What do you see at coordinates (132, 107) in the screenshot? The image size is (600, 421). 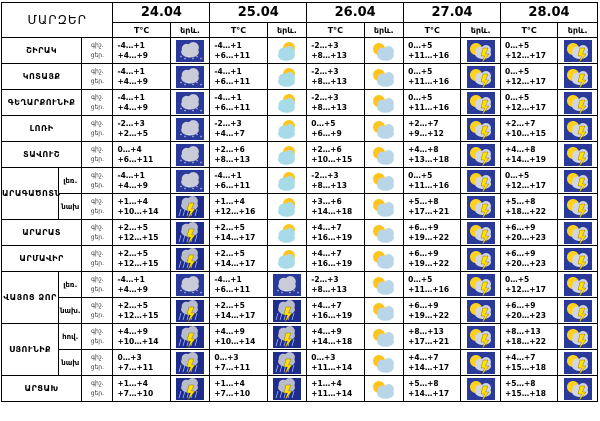 I see `temp-range-night: +4…+9` at bounding box center [132, 107].